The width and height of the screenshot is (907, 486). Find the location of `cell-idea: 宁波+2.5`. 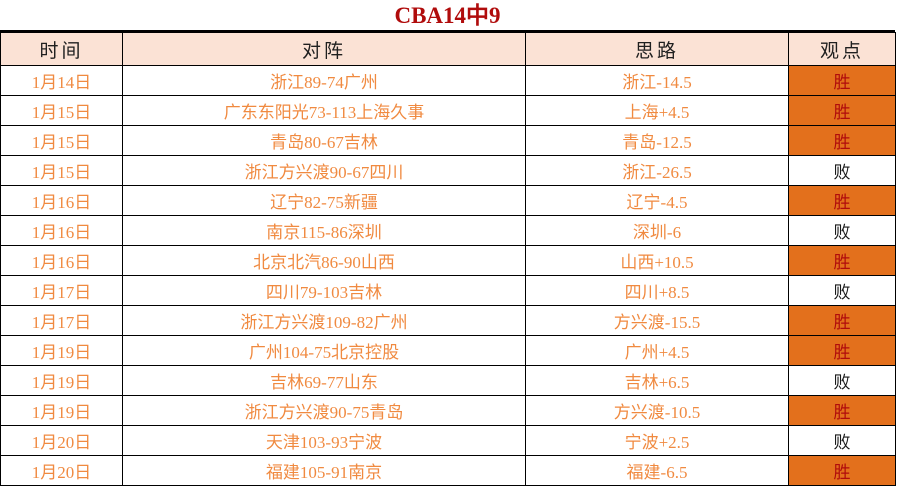

cell-idea: 宁波+2.5 is located at coordinates (657, 440).